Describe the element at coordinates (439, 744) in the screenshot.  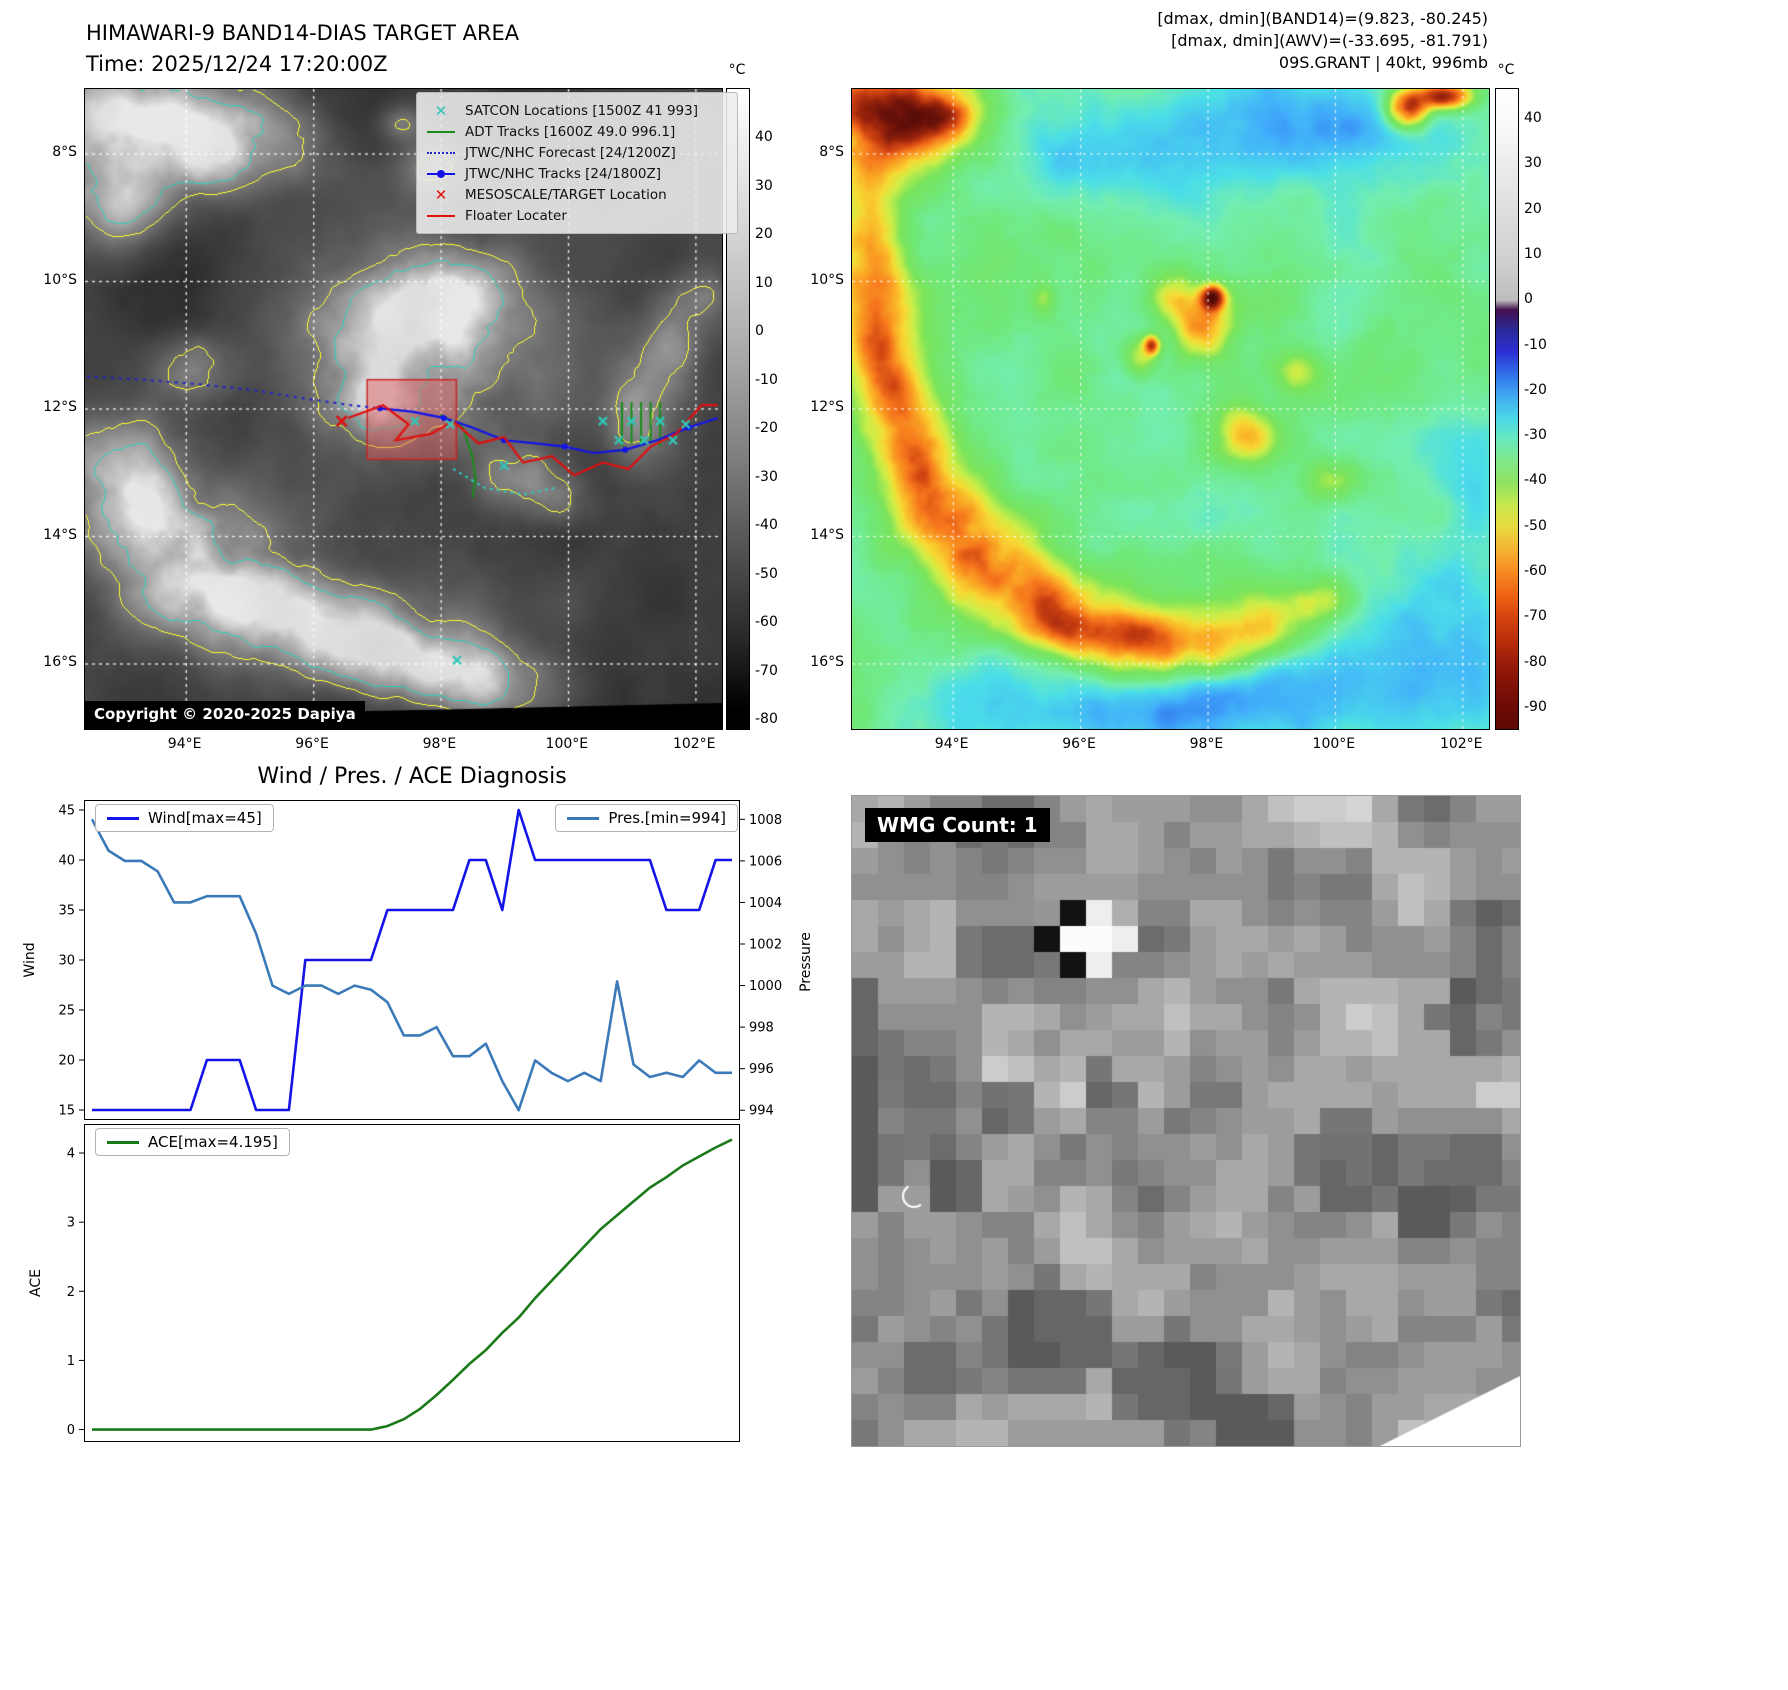
I see `band14-x-tick-label: 98°E` at that location.